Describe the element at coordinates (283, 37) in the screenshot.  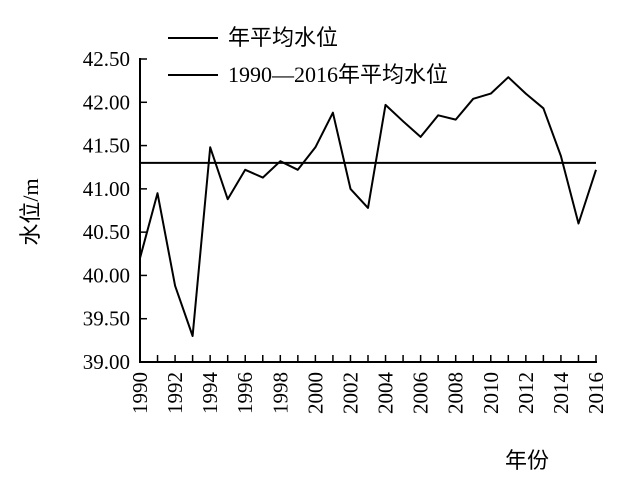
I see `legend-label-series-1: 年平均水位` at that location.